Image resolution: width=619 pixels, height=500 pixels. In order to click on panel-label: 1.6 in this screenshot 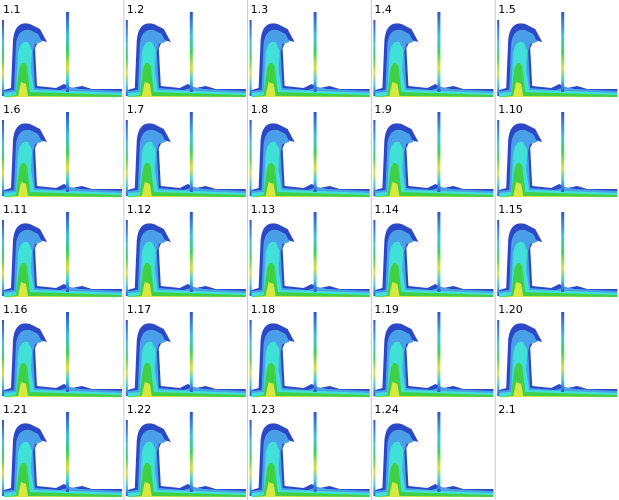, I will do `click(12, 109)`.